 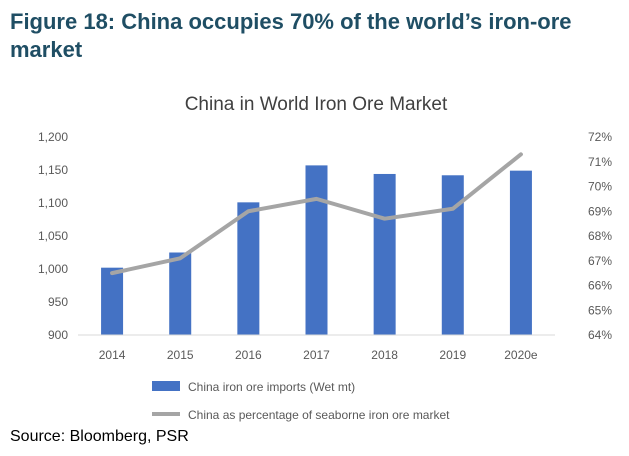 What do you see at coordinates (600, 310) in the screenshot?
I see `right-tick-label: 65%` at bounding box center [600, 310].